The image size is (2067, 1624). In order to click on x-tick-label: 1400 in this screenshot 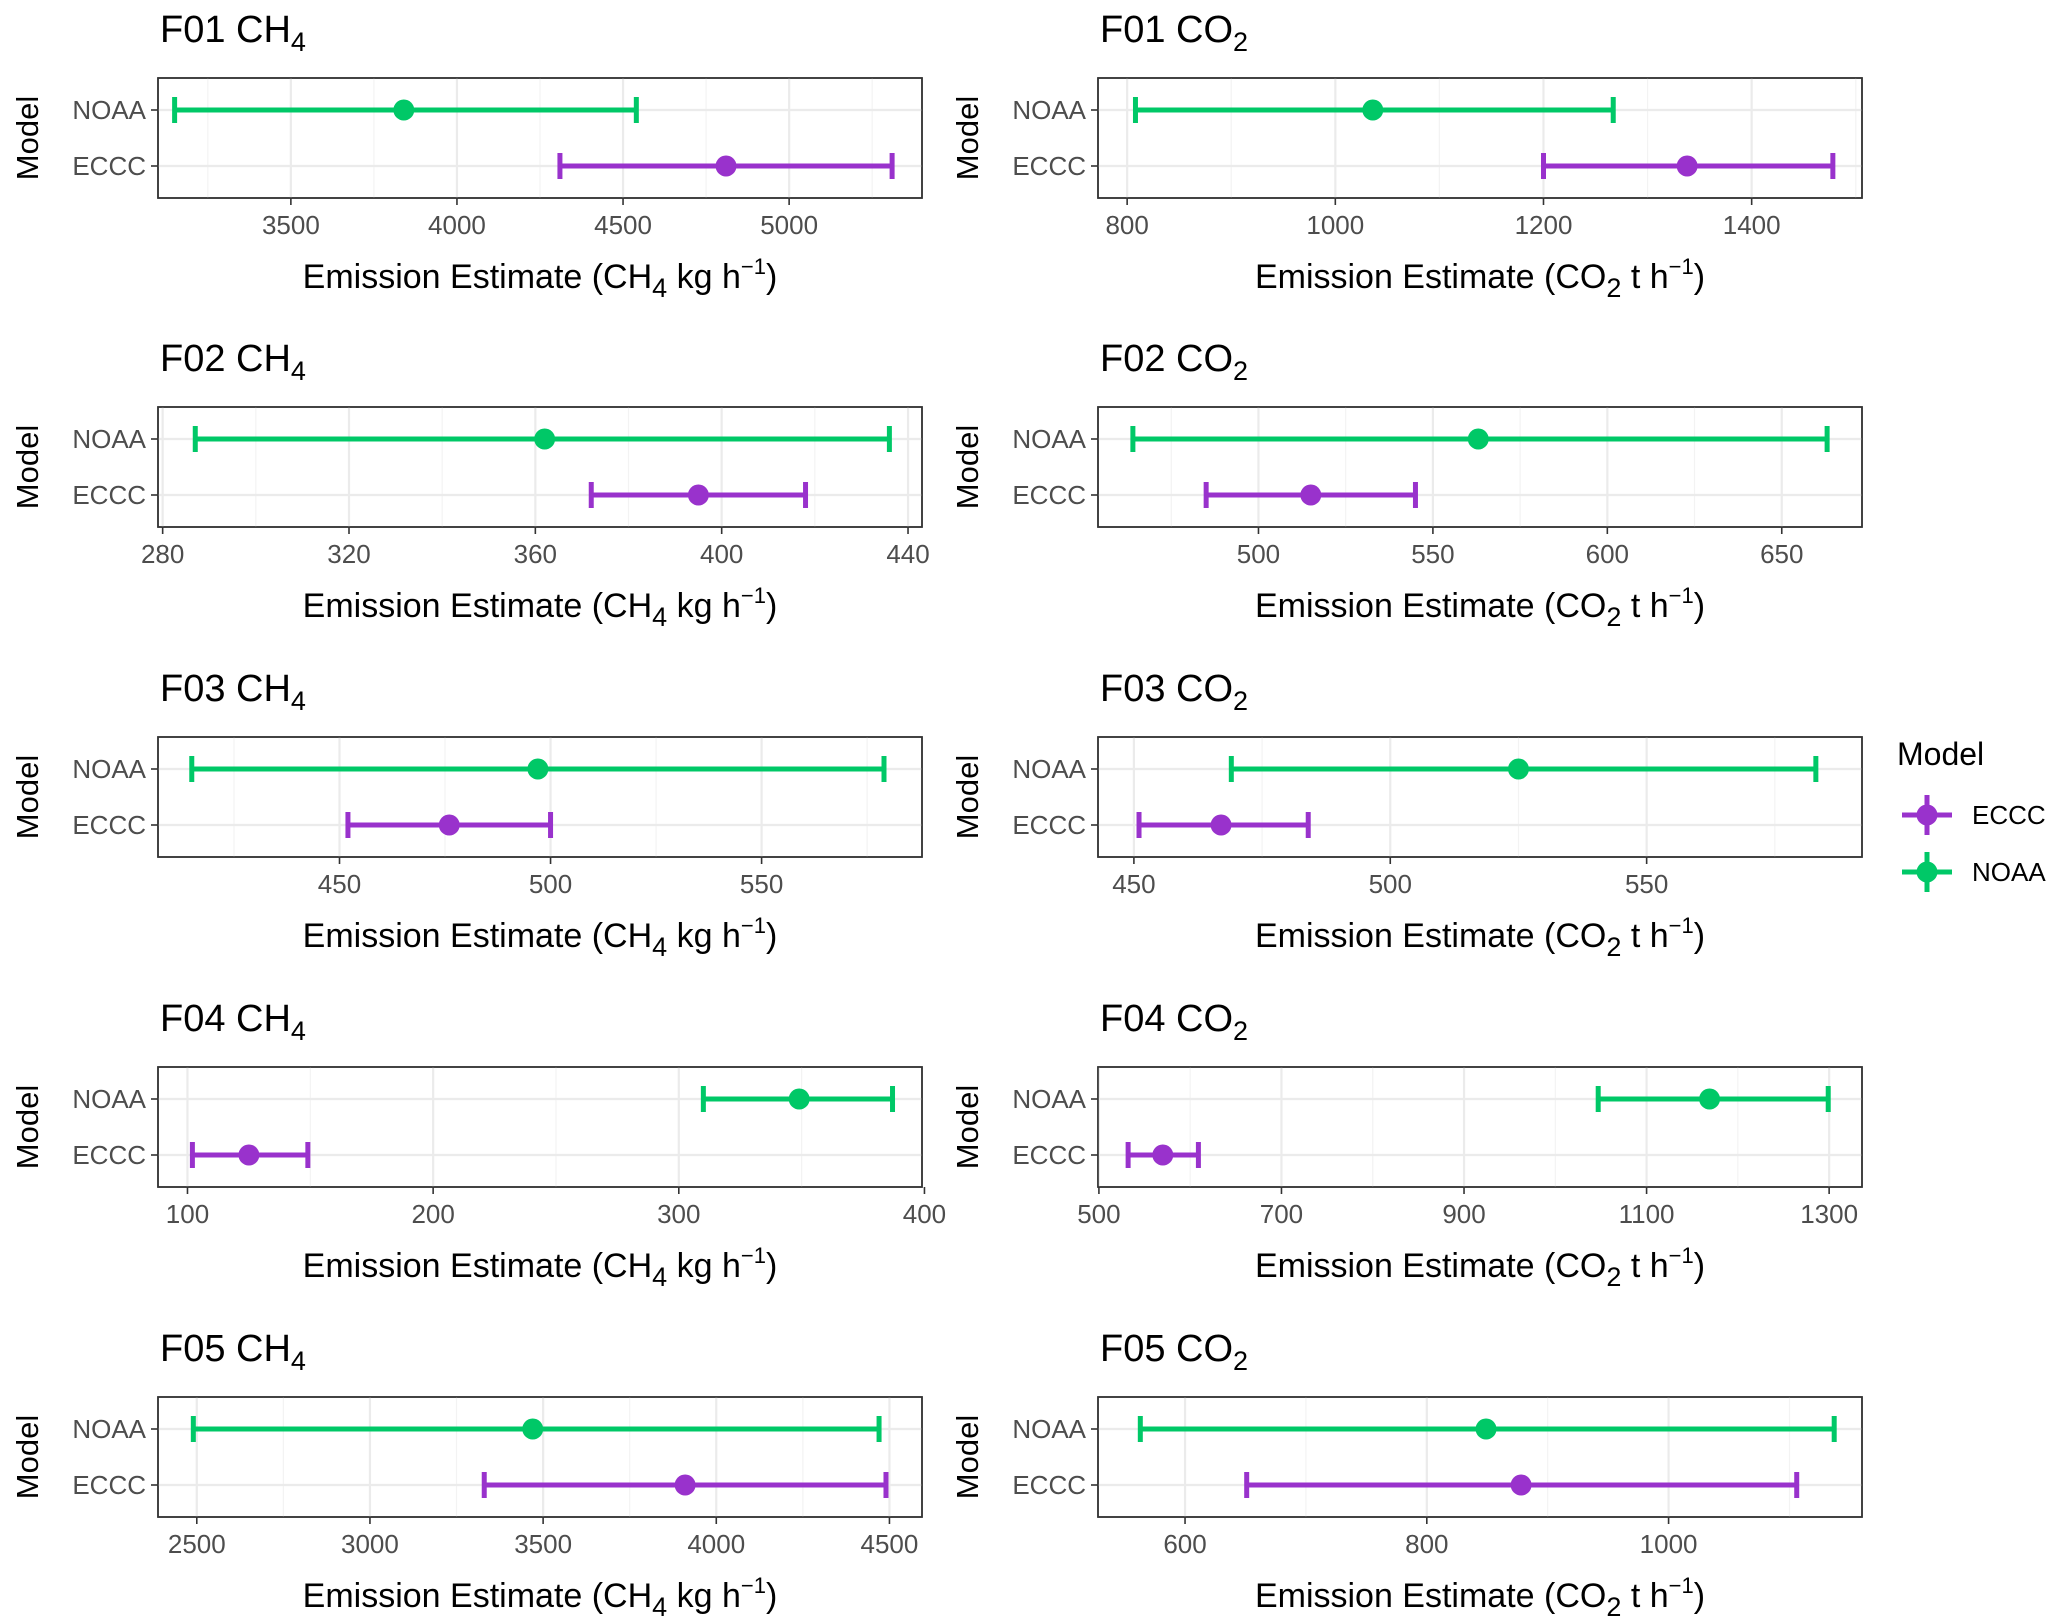, I will do `click(1752, 225)`.